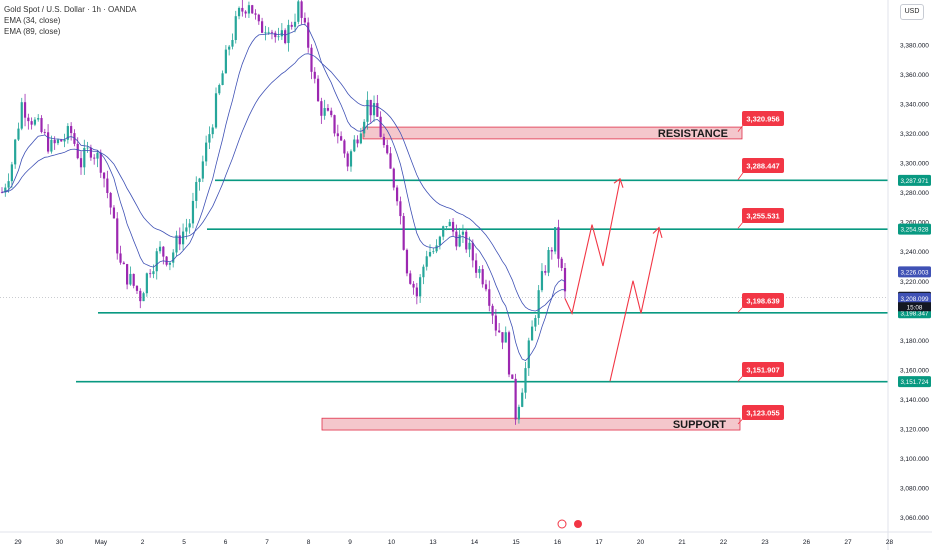  Describe the element at coordinates (562, 524) in the screenshot. I see `event-lightning-icon` at that location.